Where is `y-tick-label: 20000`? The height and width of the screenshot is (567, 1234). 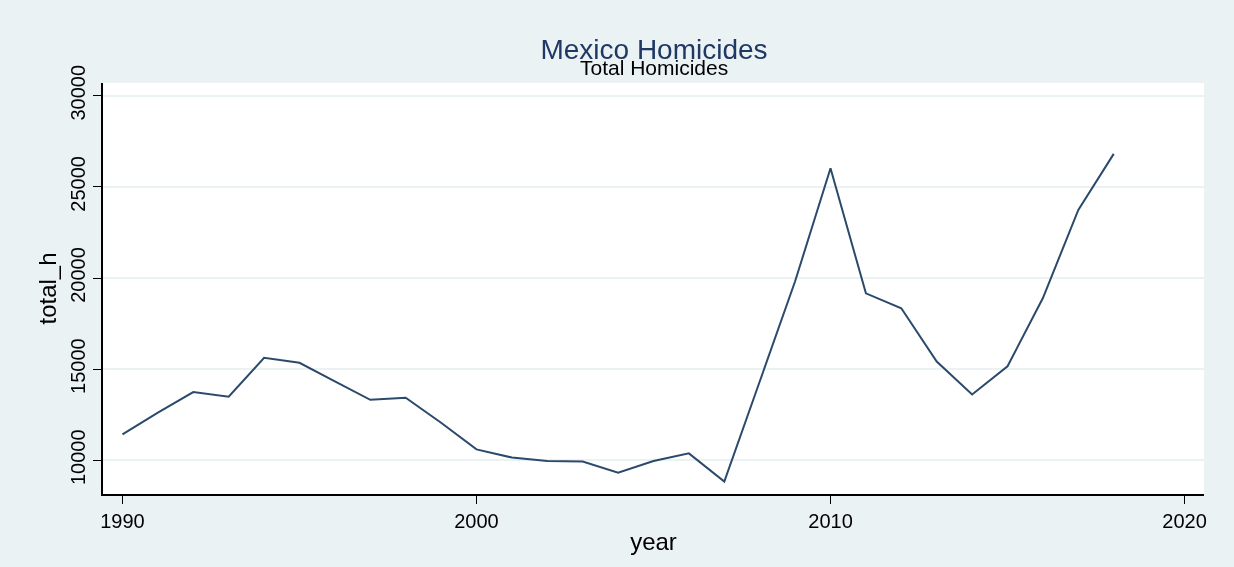
y-tick-label: 20000 is located at coordinates (78, 275).